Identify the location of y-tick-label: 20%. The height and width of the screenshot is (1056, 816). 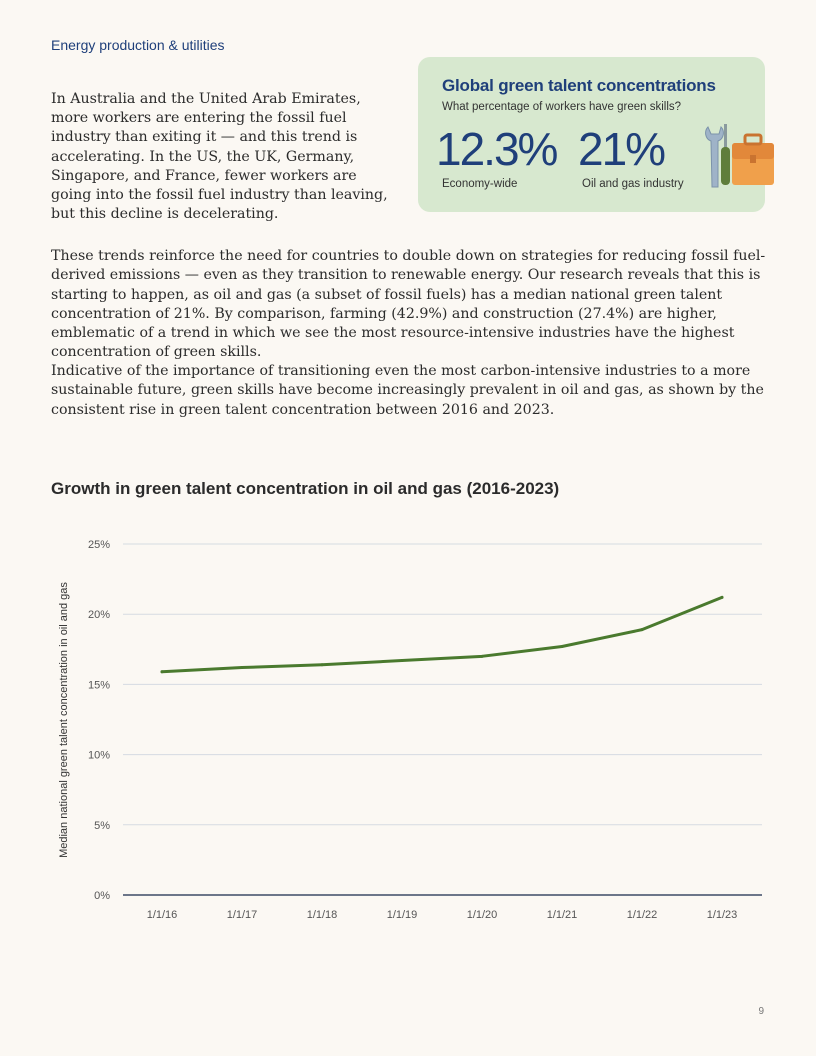
(99, 615).